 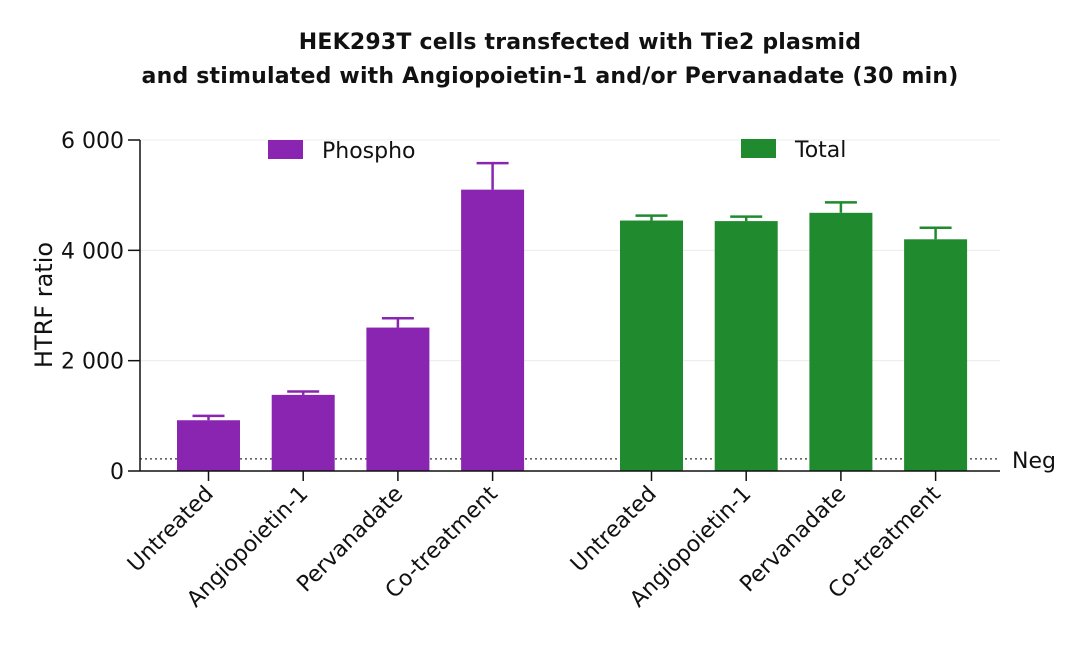 I want to click on y-axis-label: HTRF ratio, so click(x=44, y=305).